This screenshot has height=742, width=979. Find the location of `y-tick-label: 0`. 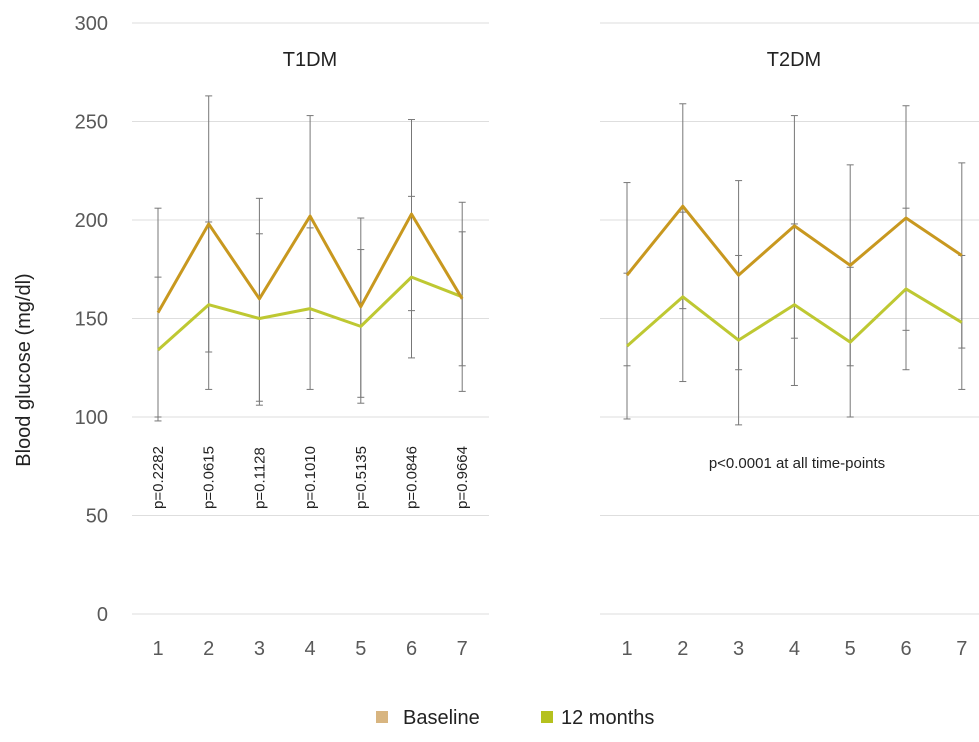

y-tick-label: 0 is located at coordinates (102, 615).